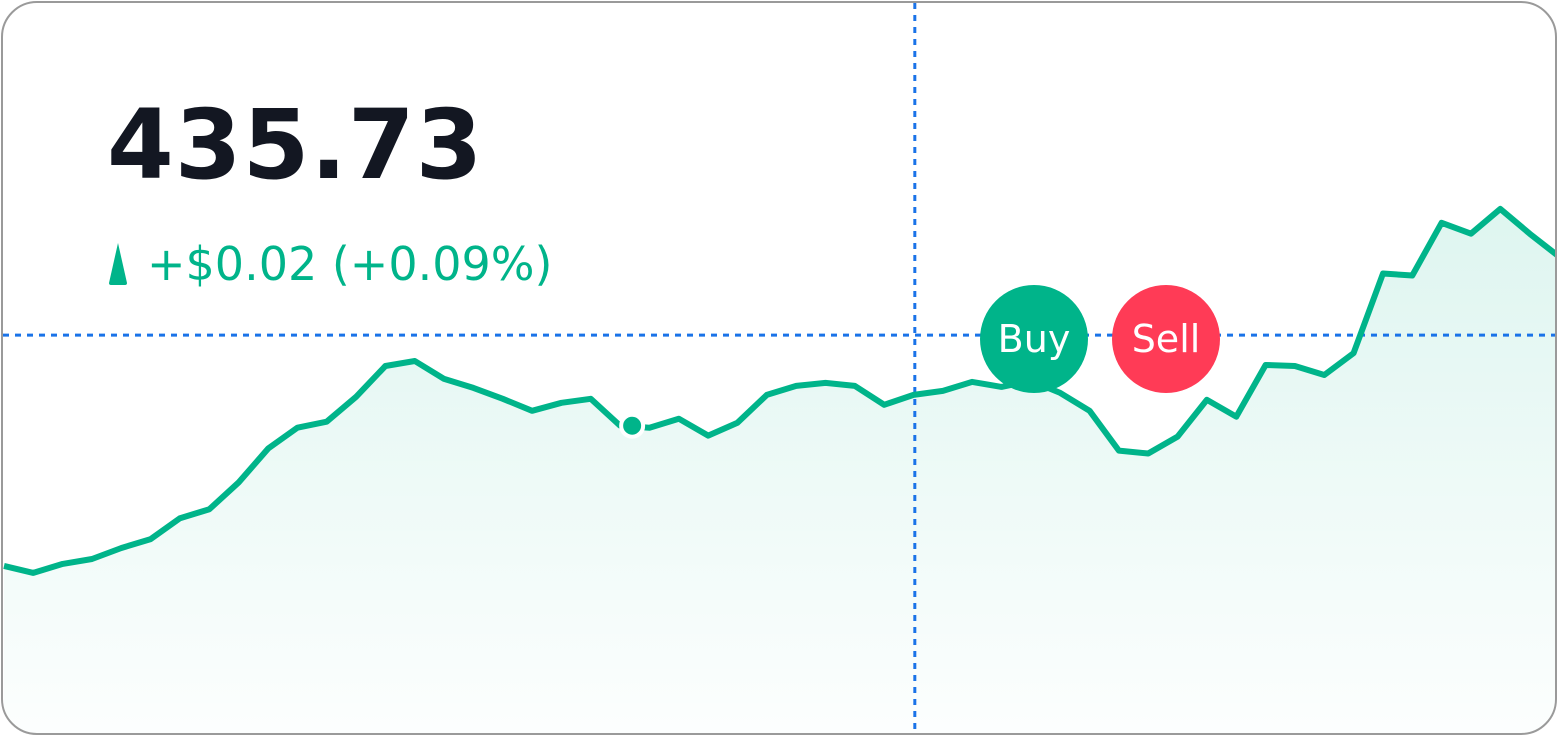 This screenshot has height=738, width=1560. I want to click on data-point-marker, so click(632, 425).